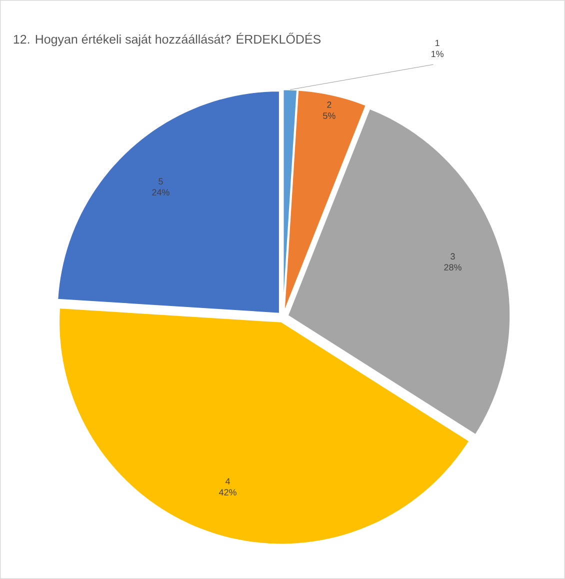 Image resolution: width=565 pixels, height=579 pixels. Describe the element at coordinates (161, 192) in the screenshot. I see `data-label: 24%` at that location.